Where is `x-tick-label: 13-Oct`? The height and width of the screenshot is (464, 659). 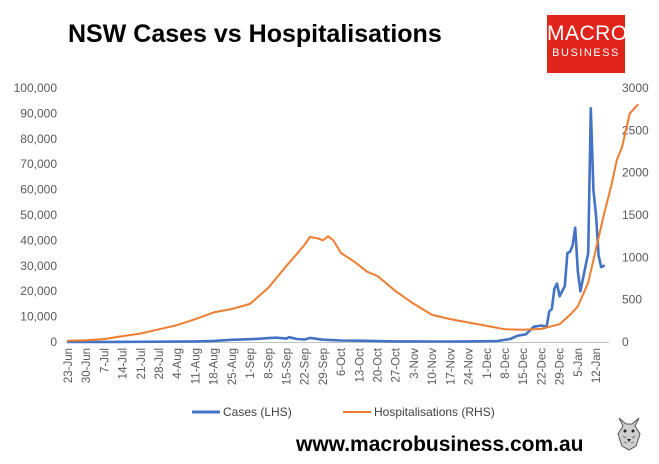 x-tick-label: 13-Oct is located at coordinates (360, 364).